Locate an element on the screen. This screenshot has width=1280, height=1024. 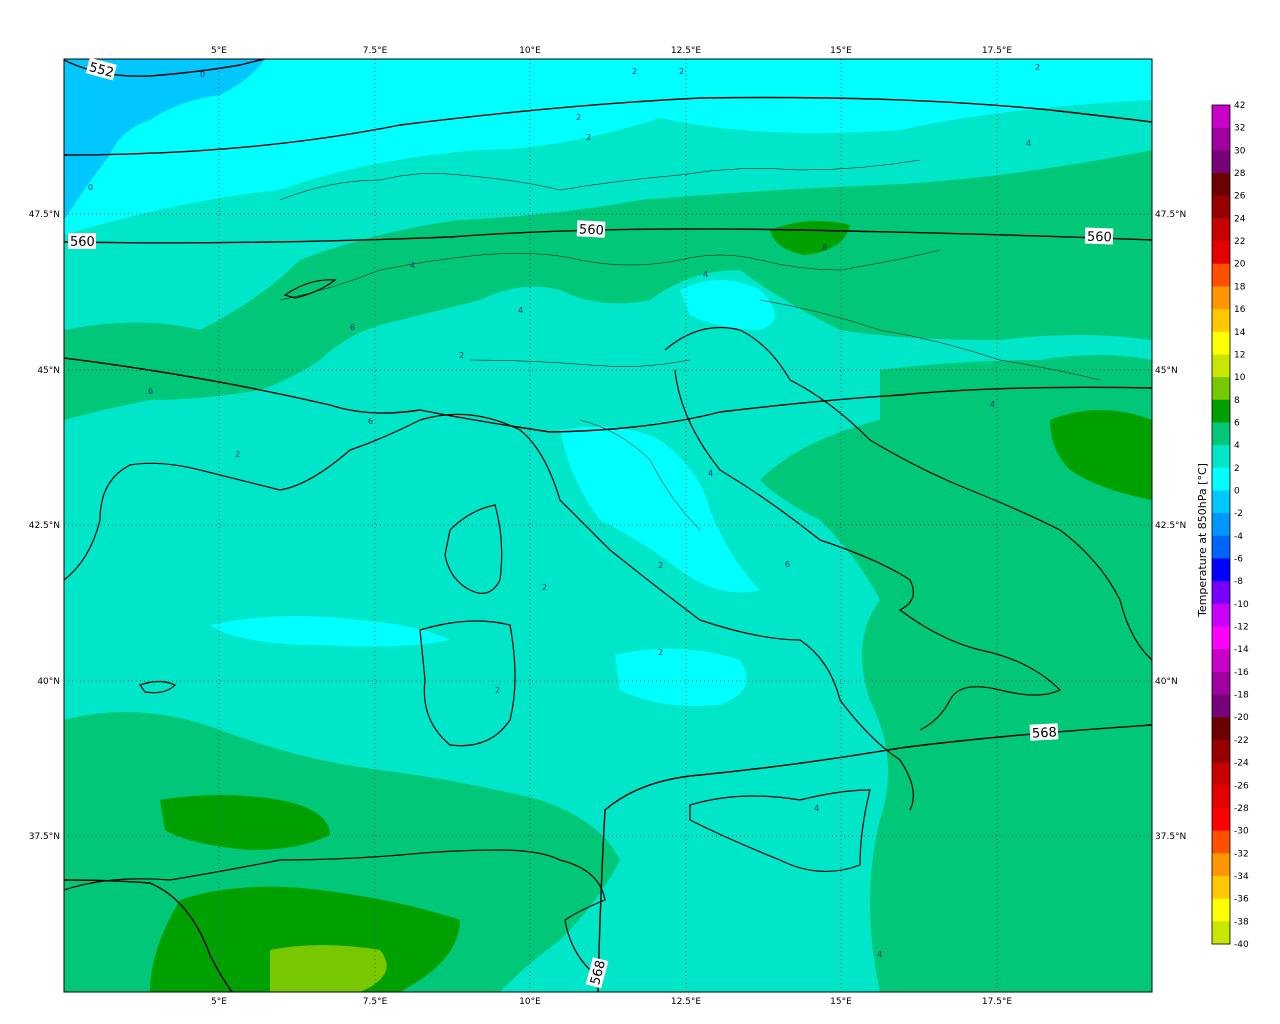
colorbar-tick-label: -4 is located at coordinates (1238, 537).